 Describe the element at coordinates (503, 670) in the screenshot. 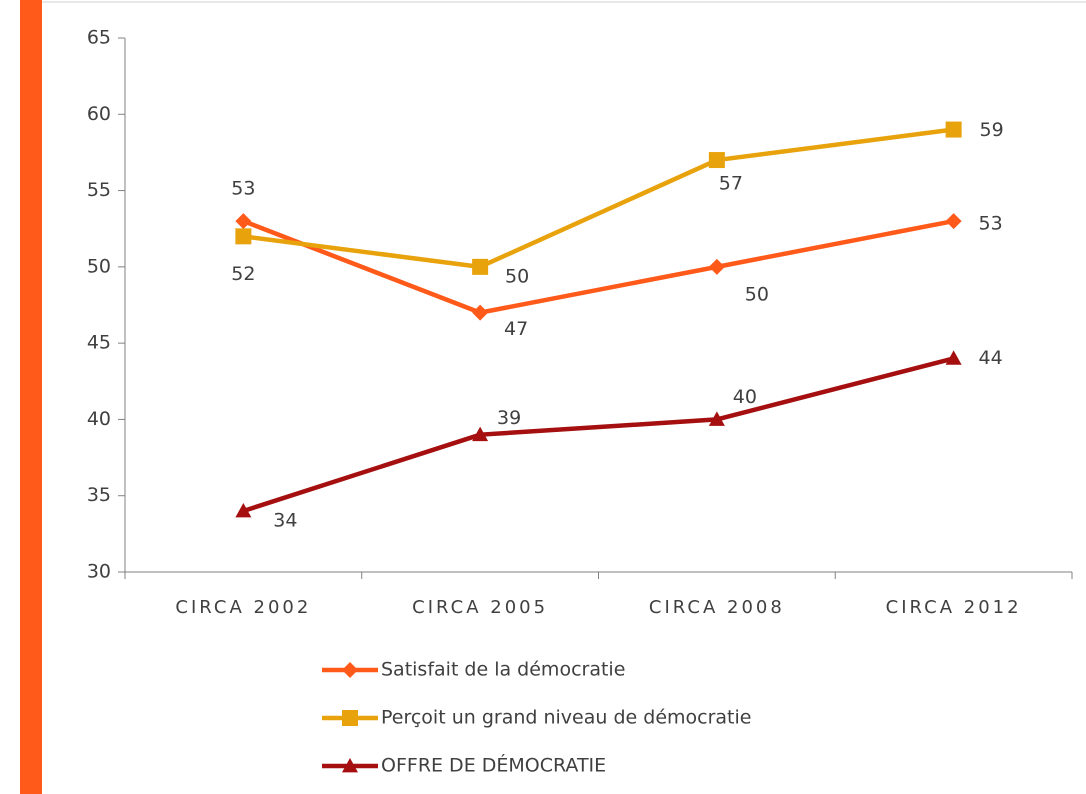

I see `legend-label: Satisfait de la démocratie` at that location.